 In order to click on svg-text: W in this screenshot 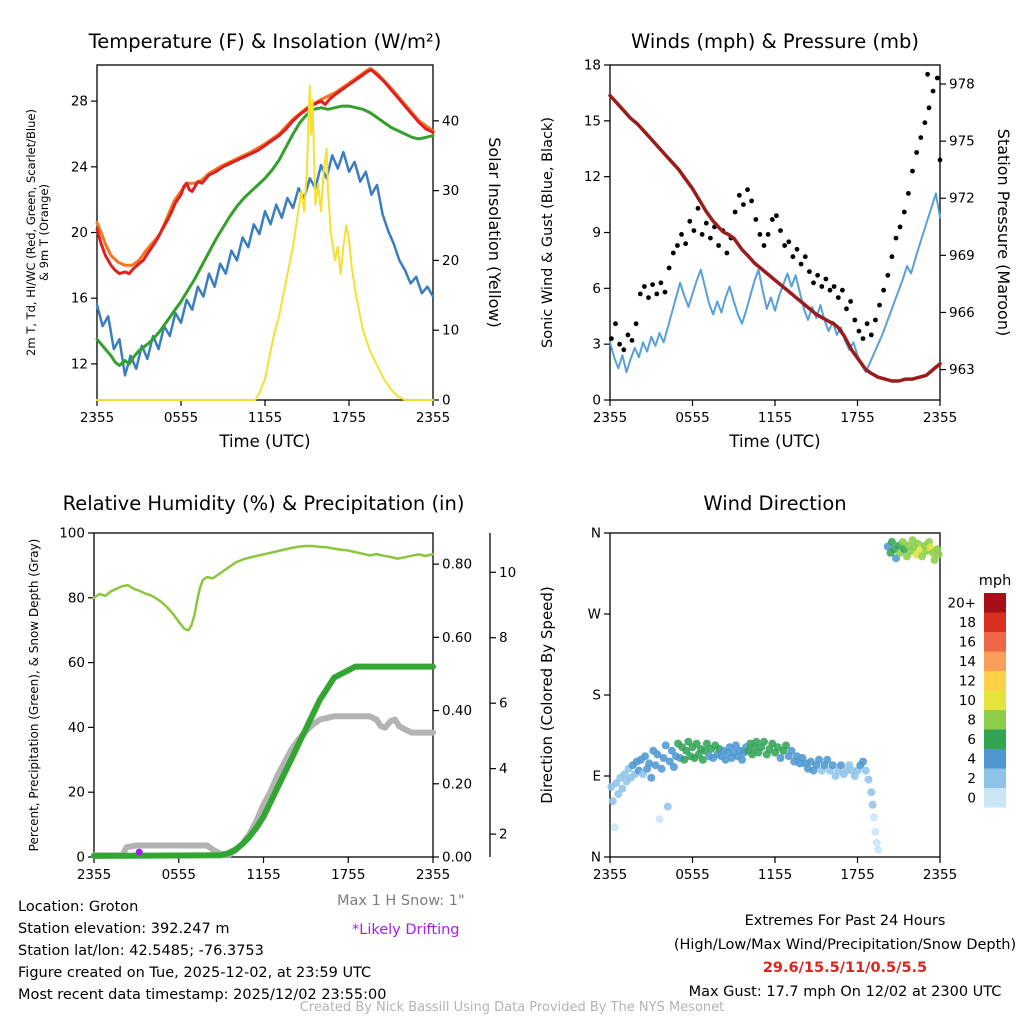, I will do `click(594, 615)`.